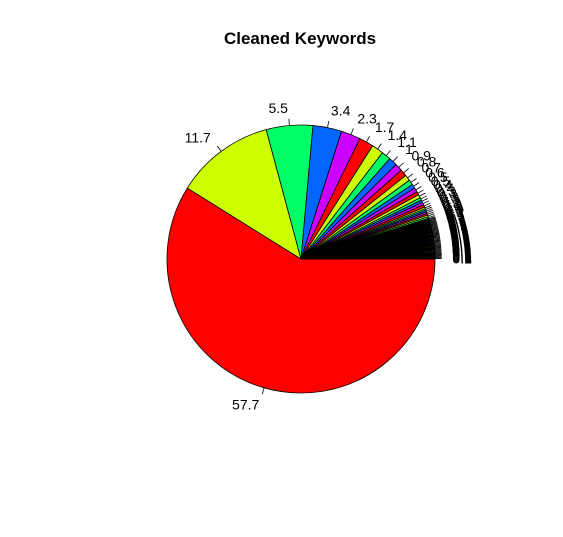 This screenshot has height=537, width=563. Describe the element at coordinates (431, 167) in the screenshot. I see `pie-slice-label: 0.7` at that location.